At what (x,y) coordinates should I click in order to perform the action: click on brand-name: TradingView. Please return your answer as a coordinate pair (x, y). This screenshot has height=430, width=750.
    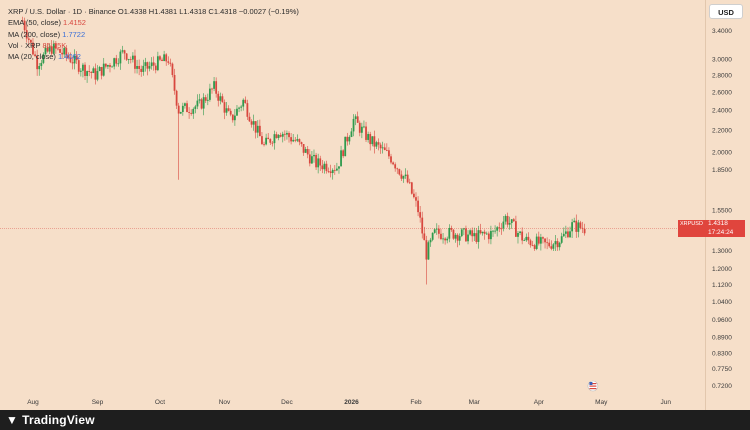
    Looking at the image, I should click on (58, 420).